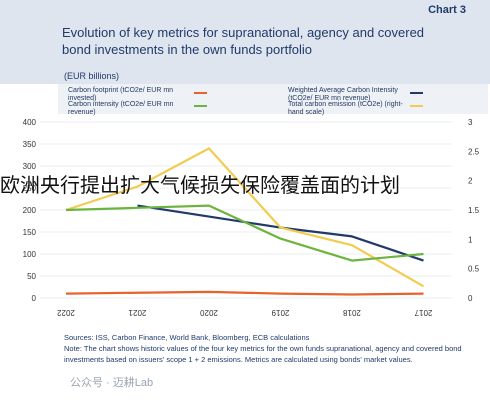 The width and height of the screenshot is (490, 400). I want to click on unit-label: (EUR billions), so click(92, 76).